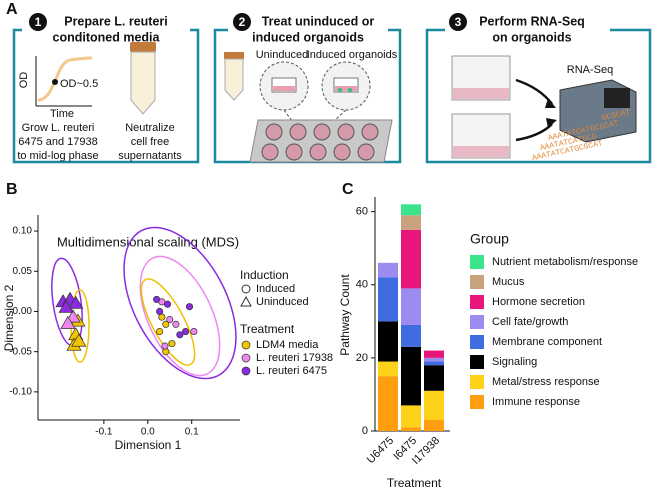  What do you see at coordinates (318, 21) in the screenshot?
I see `step-title: Treat uninduced or` at bounding box center [318, 21].